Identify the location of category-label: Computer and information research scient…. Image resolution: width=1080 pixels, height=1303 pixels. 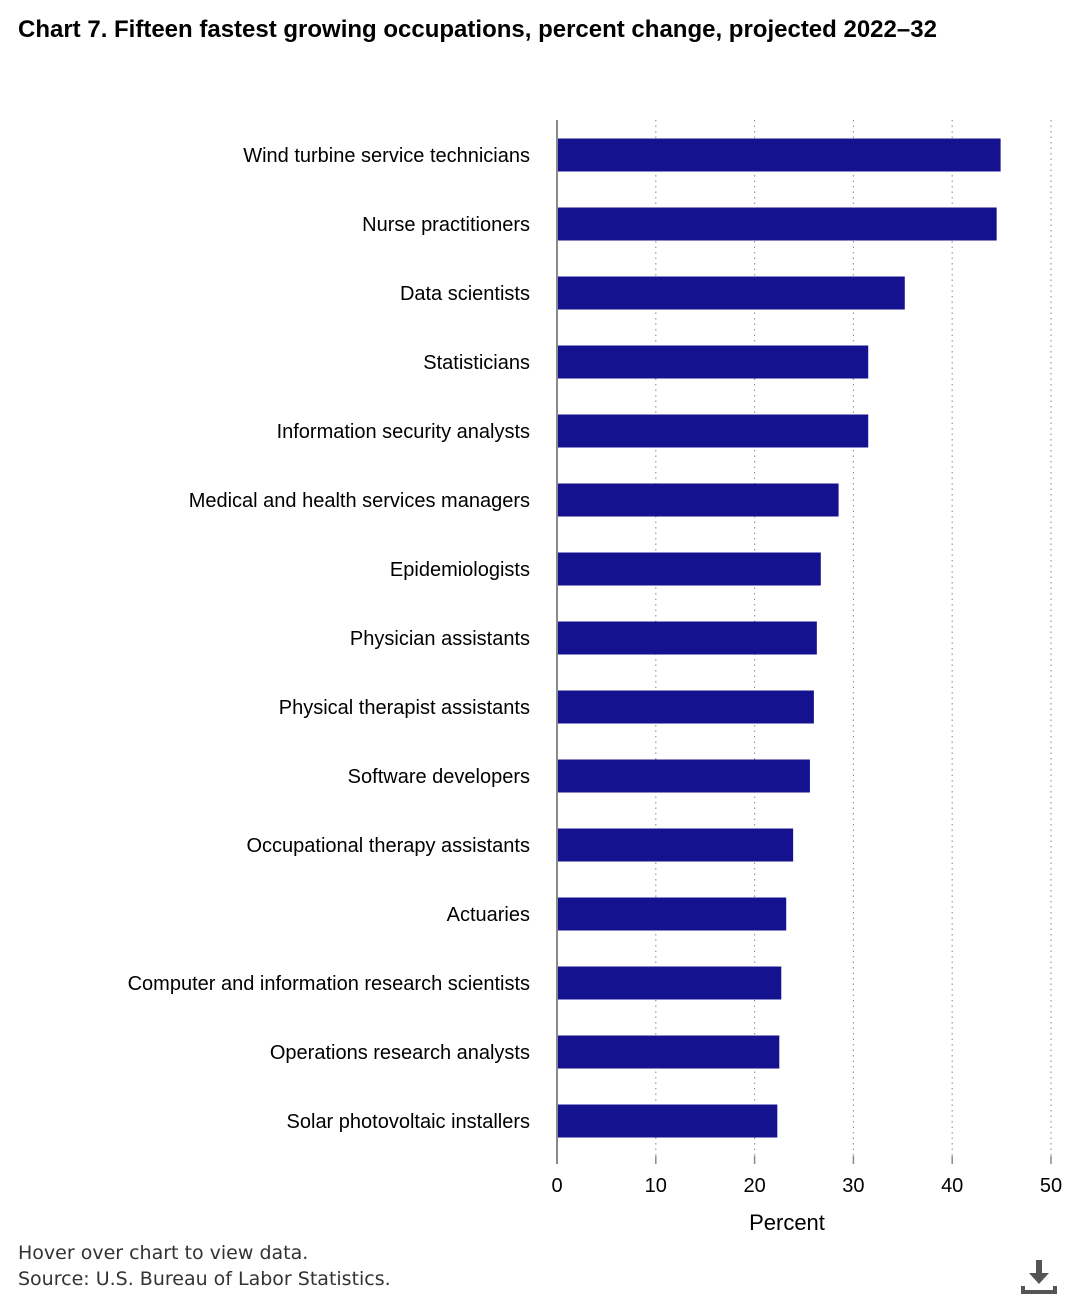
(329, 984).